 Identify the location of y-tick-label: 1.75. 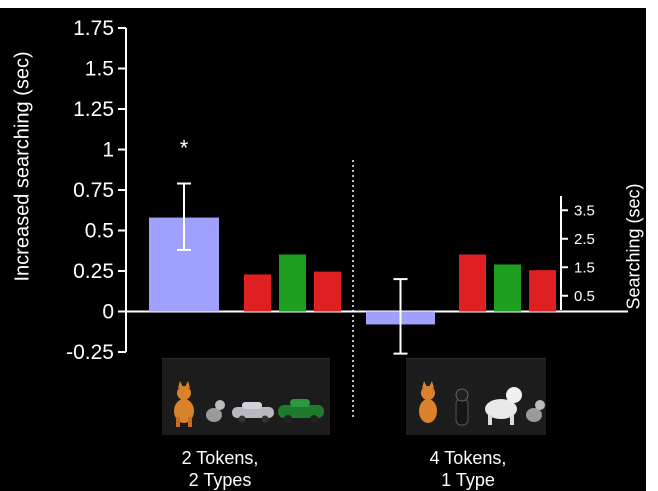
(93, 28).